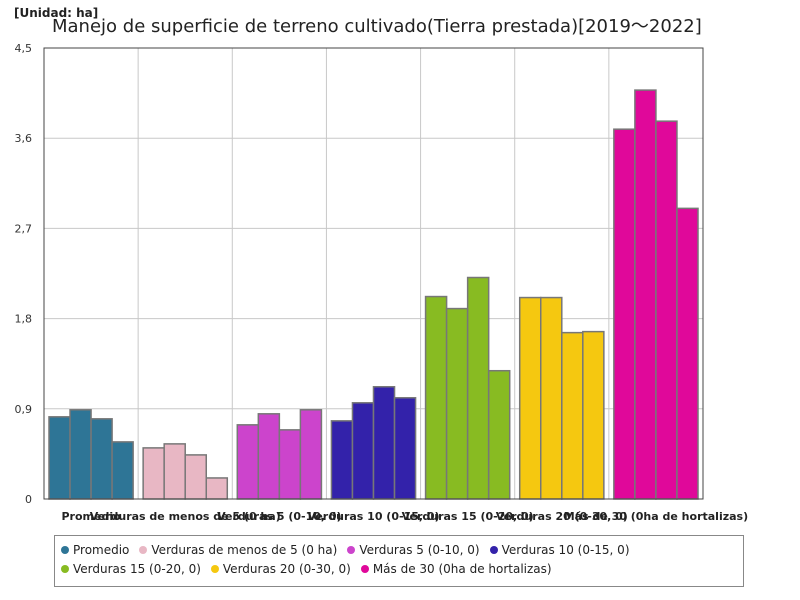  I want to click on legend-item: Verduras 5 (0-10, 0), so click(413, 550).